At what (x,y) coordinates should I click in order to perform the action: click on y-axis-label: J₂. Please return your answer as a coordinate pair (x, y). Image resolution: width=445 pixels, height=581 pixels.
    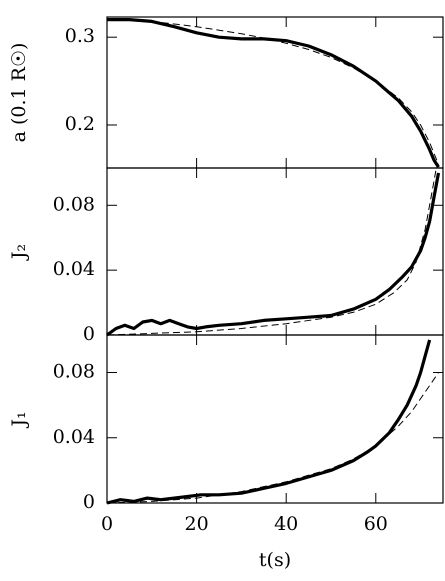
    Looking at the image, I should click on (19, 252).